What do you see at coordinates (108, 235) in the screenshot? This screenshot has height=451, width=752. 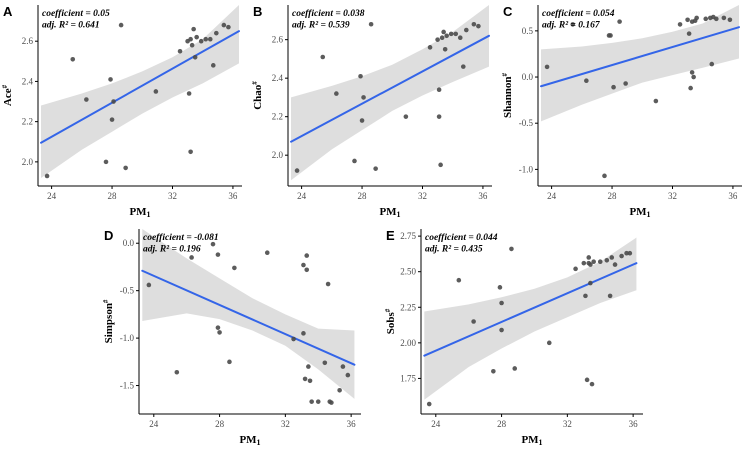 I see `panel-letter: D` at bounding box center [108, 235].